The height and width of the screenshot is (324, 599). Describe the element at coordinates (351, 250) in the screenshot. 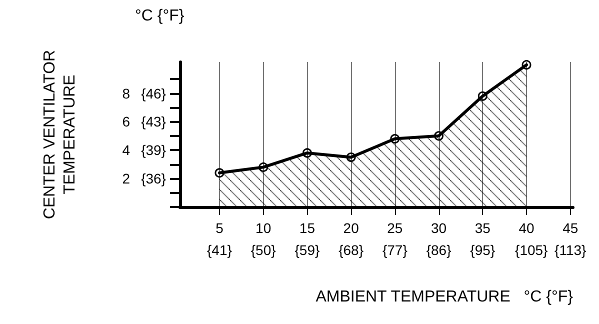

I see `x2-tick-label: {68}` at that location.